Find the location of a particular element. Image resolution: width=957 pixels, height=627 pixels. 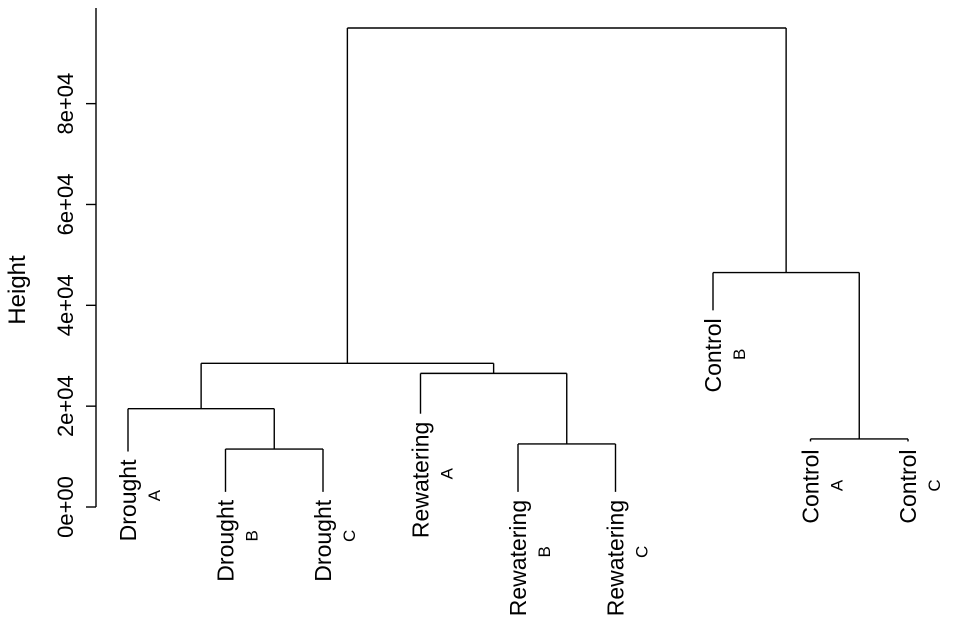

y-tick-label: 6e+04 is located at coordinates (65, 205).